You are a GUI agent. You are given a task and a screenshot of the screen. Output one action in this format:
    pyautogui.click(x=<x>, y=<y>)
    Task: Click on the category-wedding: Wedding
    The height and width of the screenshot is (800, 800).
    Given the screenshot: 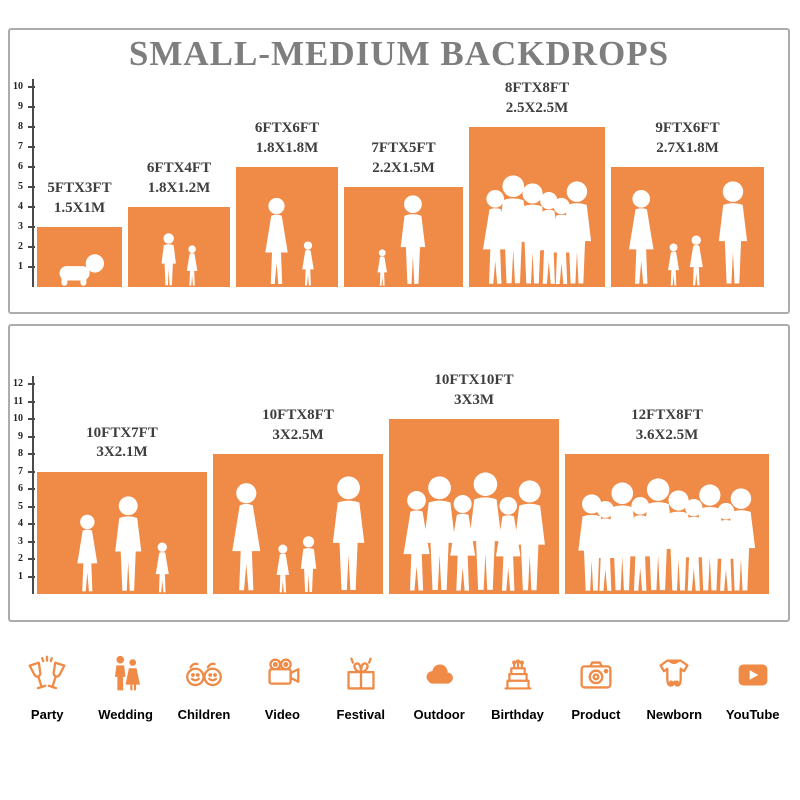 What is the action you would take?
    pyautogui.click(x=126, y=687)
    